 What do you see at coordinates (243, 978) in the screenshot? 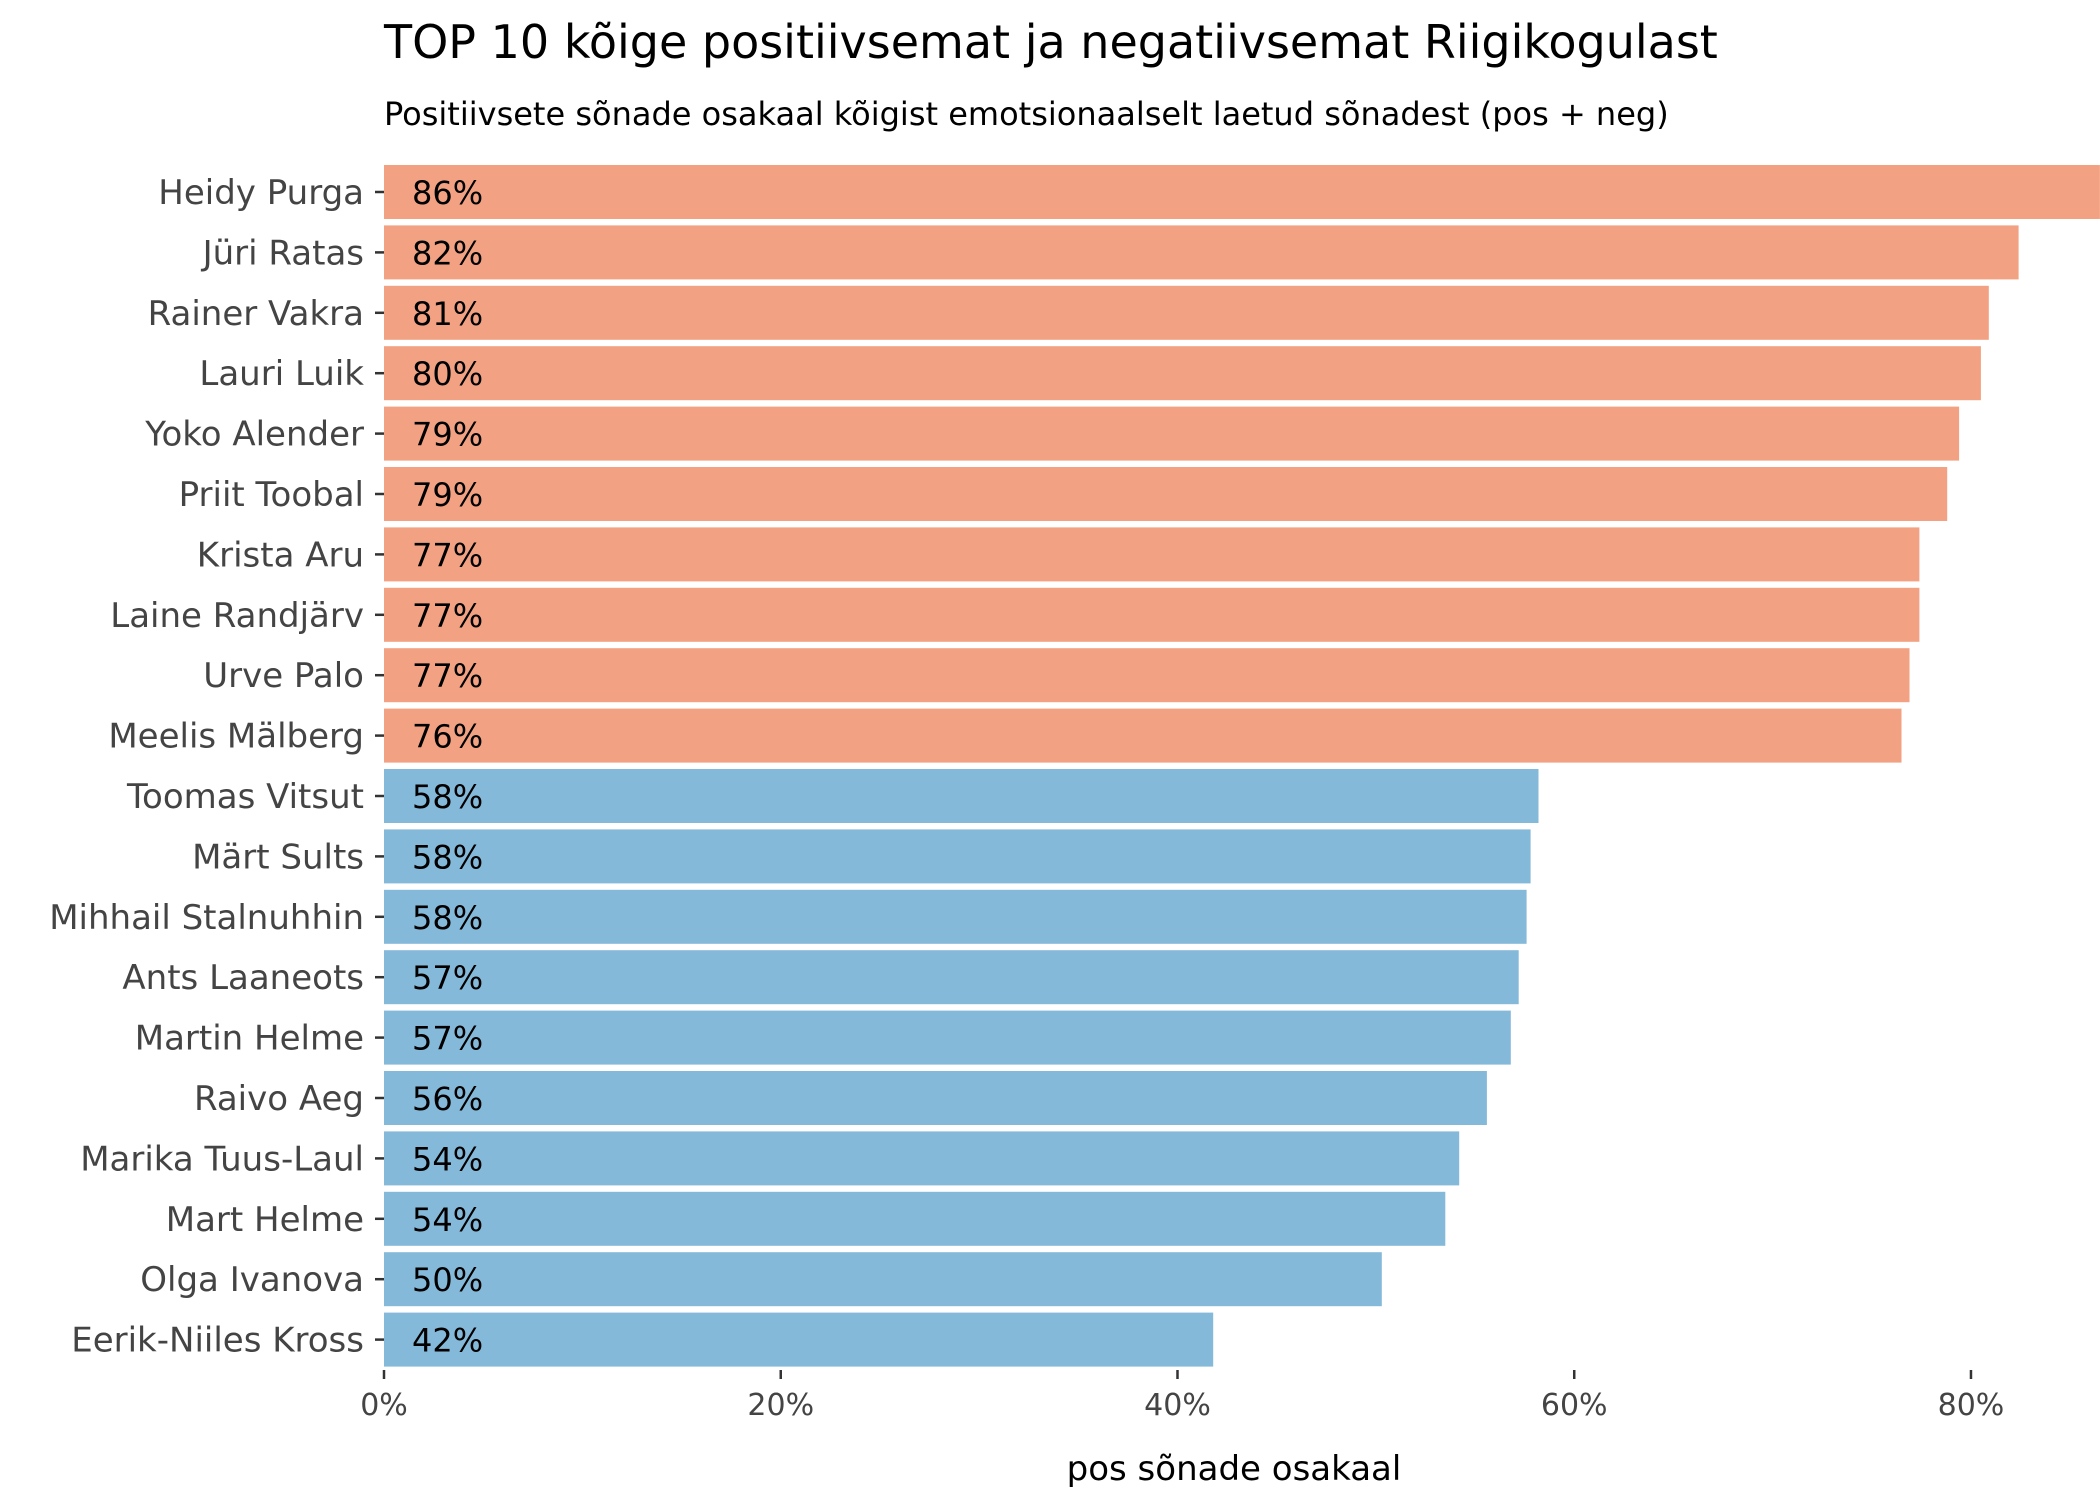
I see `category-label-13: Ants Laaneots` at bounding box center [243, 978].